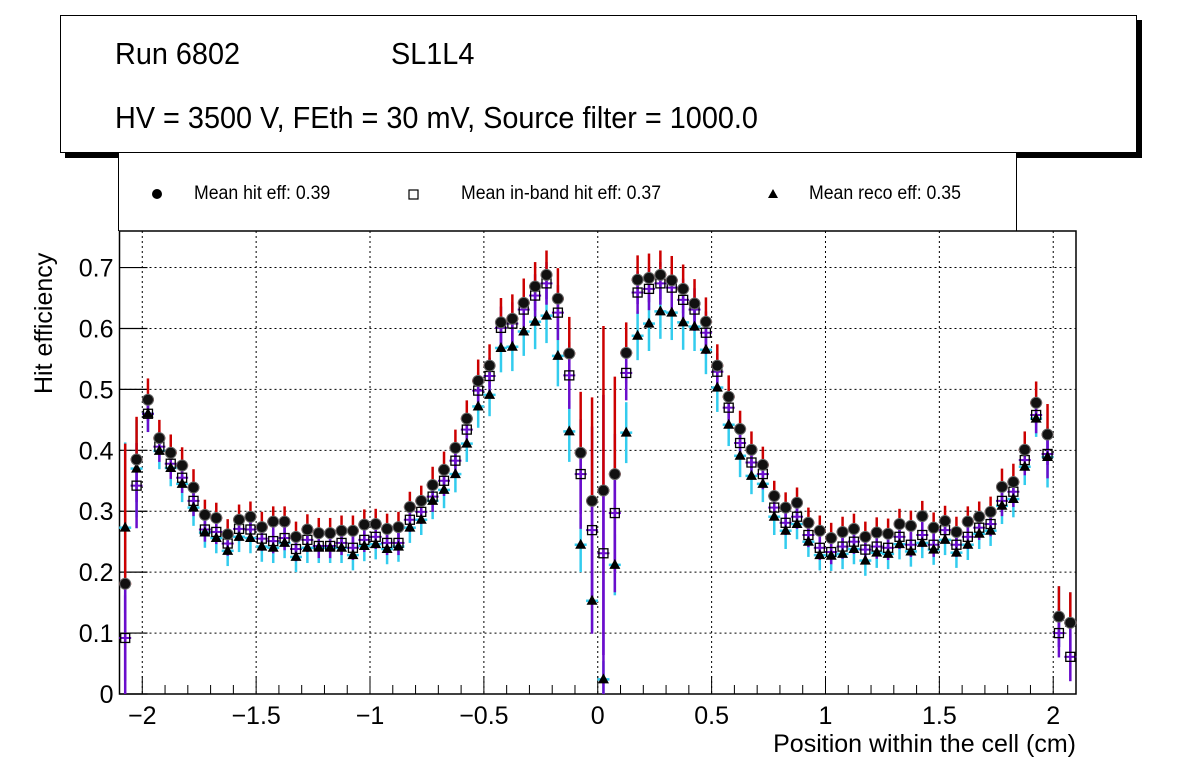  Describe the element at coordinates (96, 390) in the screenshot. I see `y-tick-label: 0.5` at that location.